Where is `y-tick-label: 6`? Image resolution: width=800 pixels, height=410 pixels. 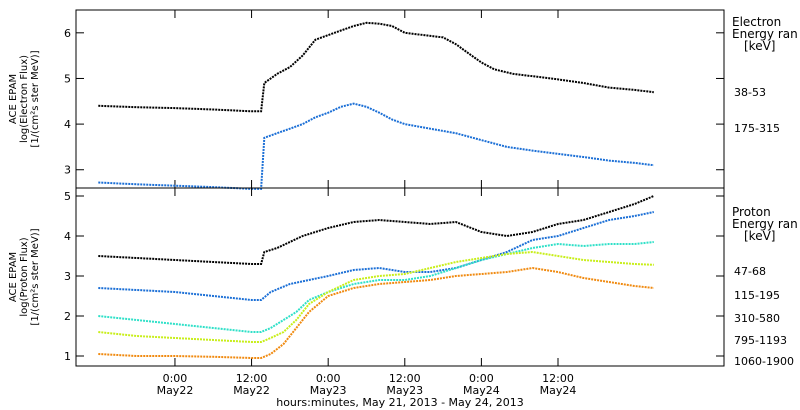
y-tick-label: 6 is located at coordinates (67, 33).